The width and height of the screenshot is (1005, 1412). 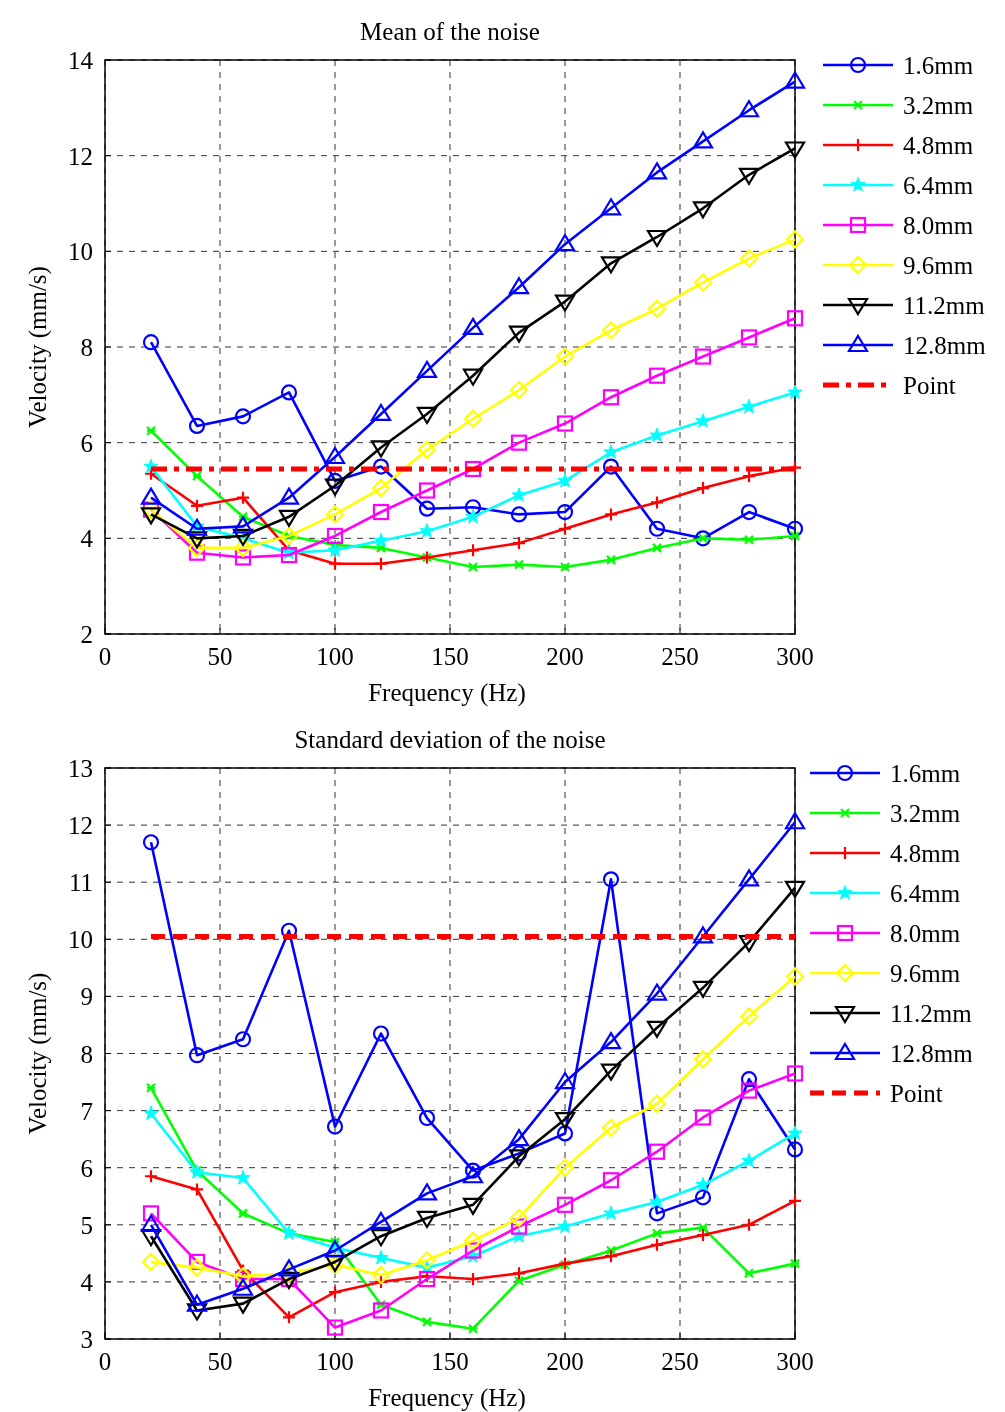 What do you see at coordinates (86, 997) in the screenshot?
I see `y-tick-label: 9` at bounding box center [86, 997].